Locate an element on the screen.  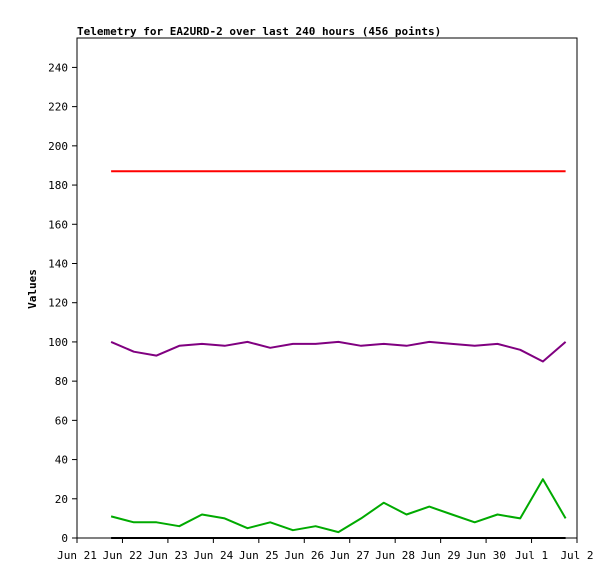
x-tick-label: Jun 27 is located at coordinates (350, 555).